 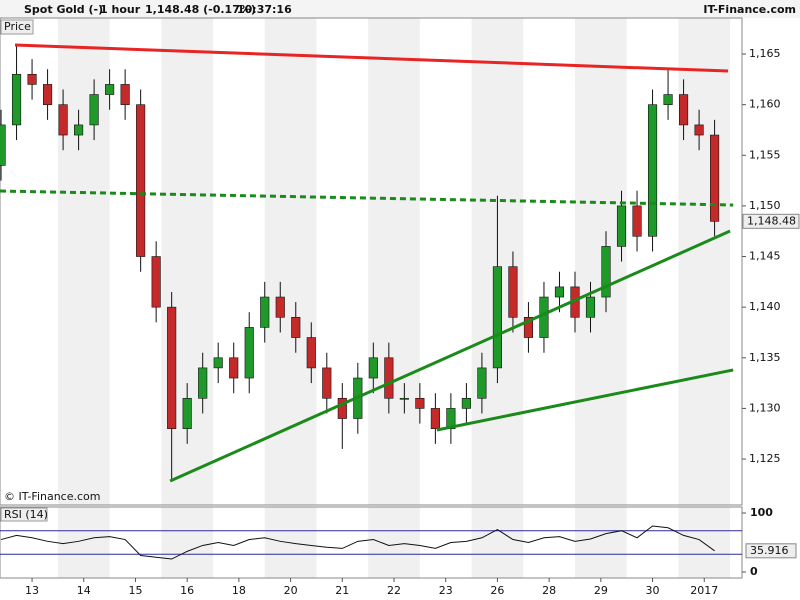 What do you see at coordinates (765, 154) in the screenshot?
I see `y-tick-label: 1,155` at bounding box center [765, 154].